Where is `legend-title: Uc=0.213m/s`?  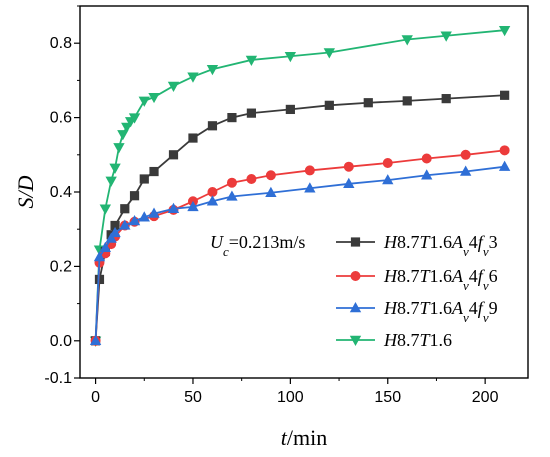 legend-title: Uc=0.213m/s is located at coordinates (257, 245).